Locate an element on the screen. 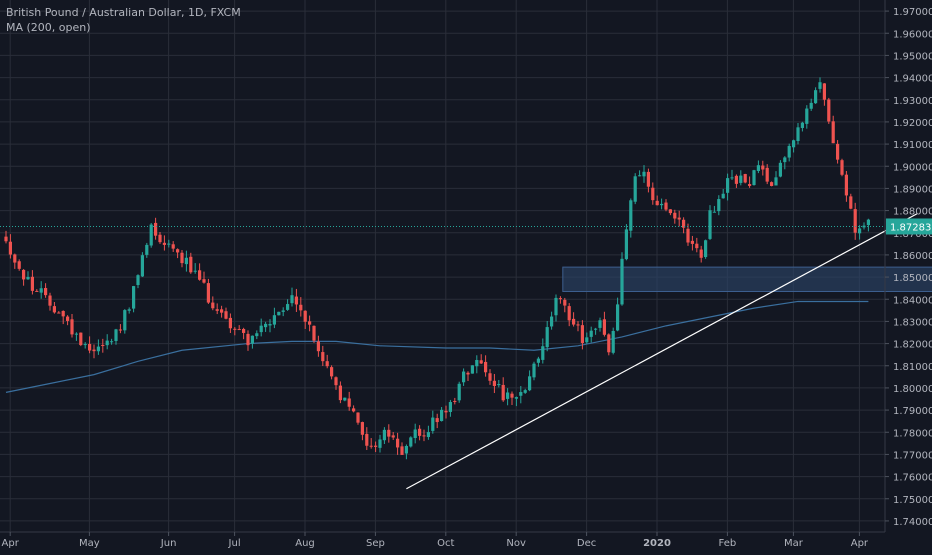 The height and width of the screenshot is (555, 932). time-axis: Apr May Jun Jul Aug Sep Oct Nov Dec 2020 Feb Mar Apr is located at coordinates (435, 540).